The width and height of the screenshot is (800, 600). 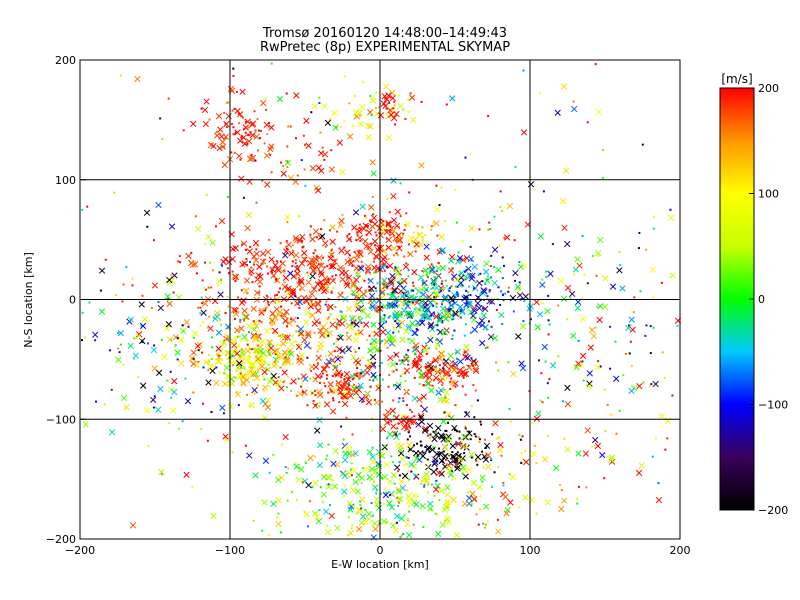 What do you see at coordinates (737, 299) in the screenshot?
I see `colorbar` at bounding box center [737, 299].